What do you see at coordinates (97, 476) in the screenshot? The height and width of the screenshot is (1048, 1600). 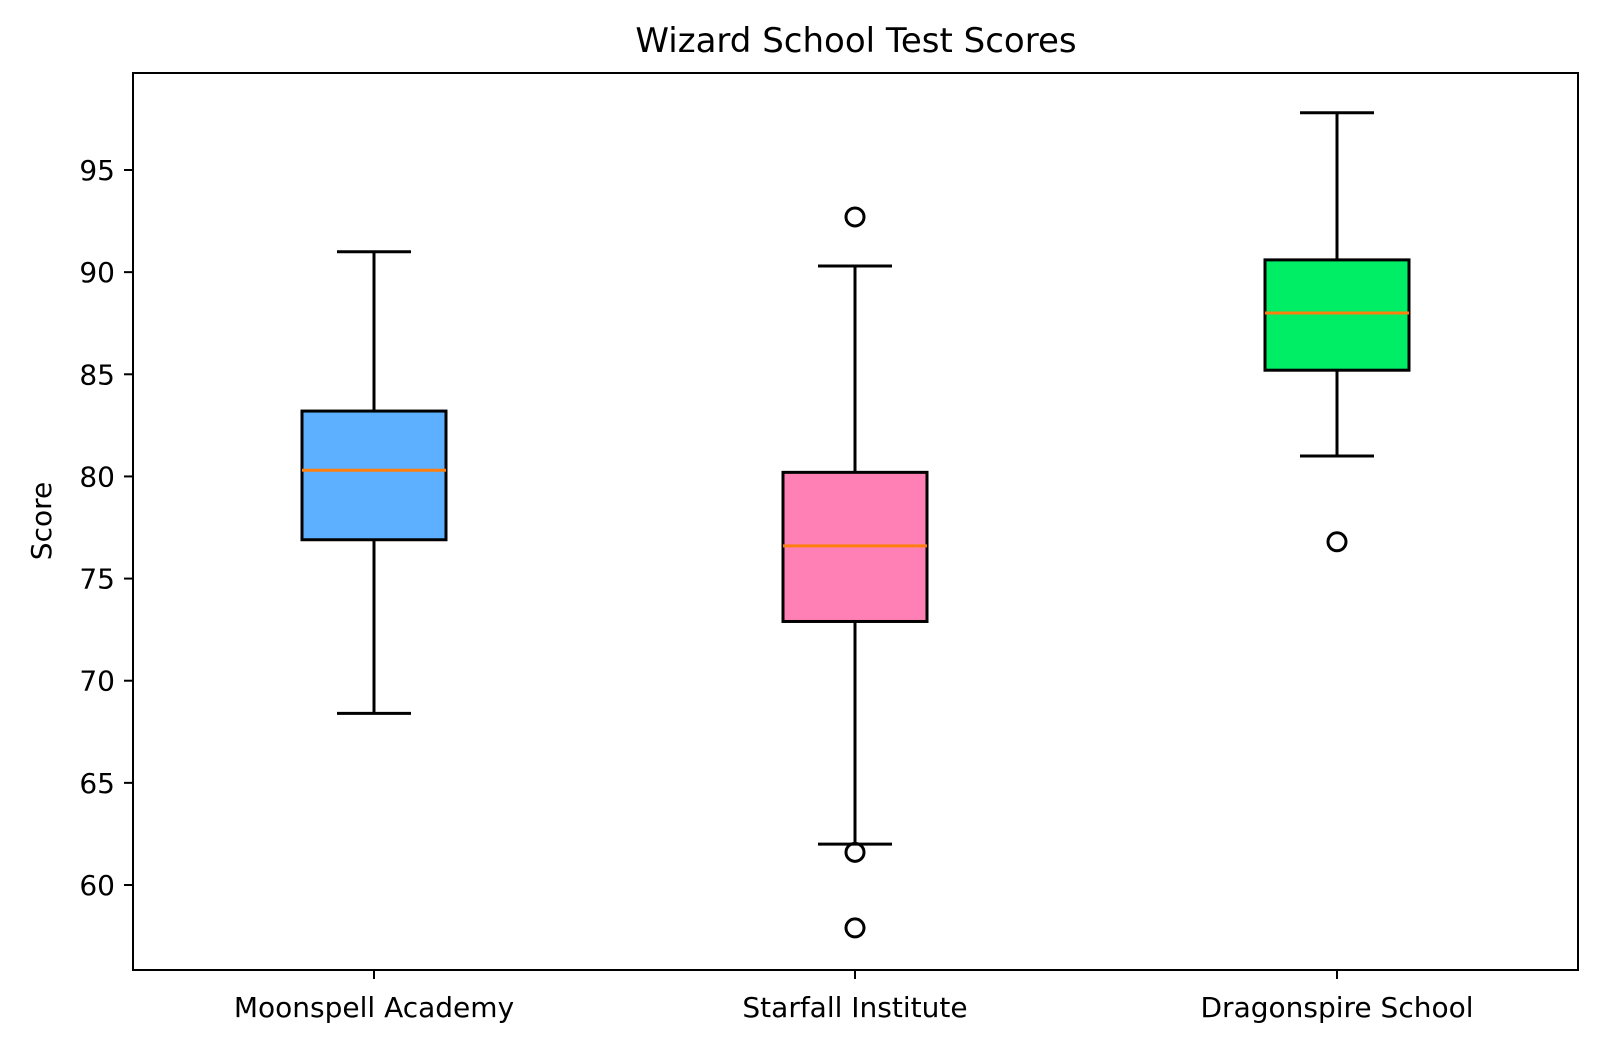 I see `y-tick-label: 80` at bounding box center [97, 476].